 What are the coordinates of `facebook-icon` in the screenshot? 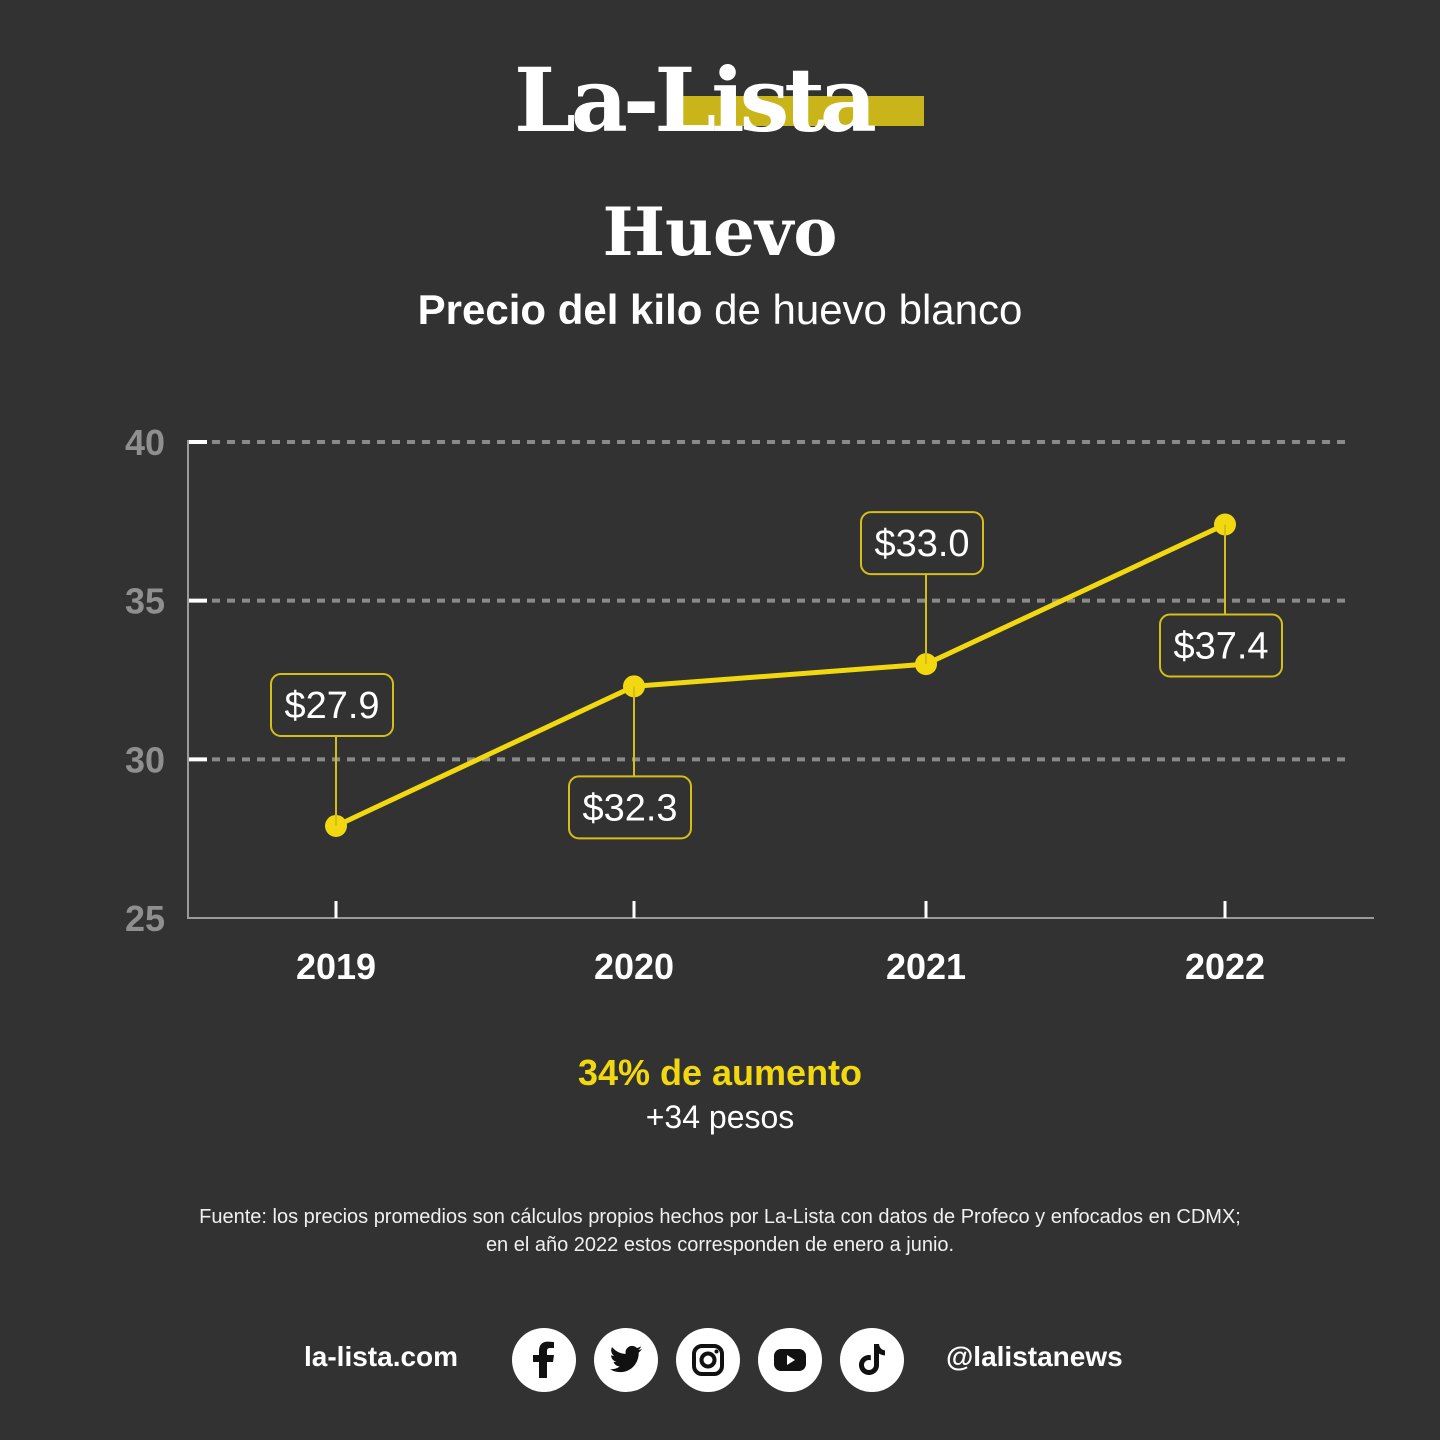 It's located at (544, 1360).